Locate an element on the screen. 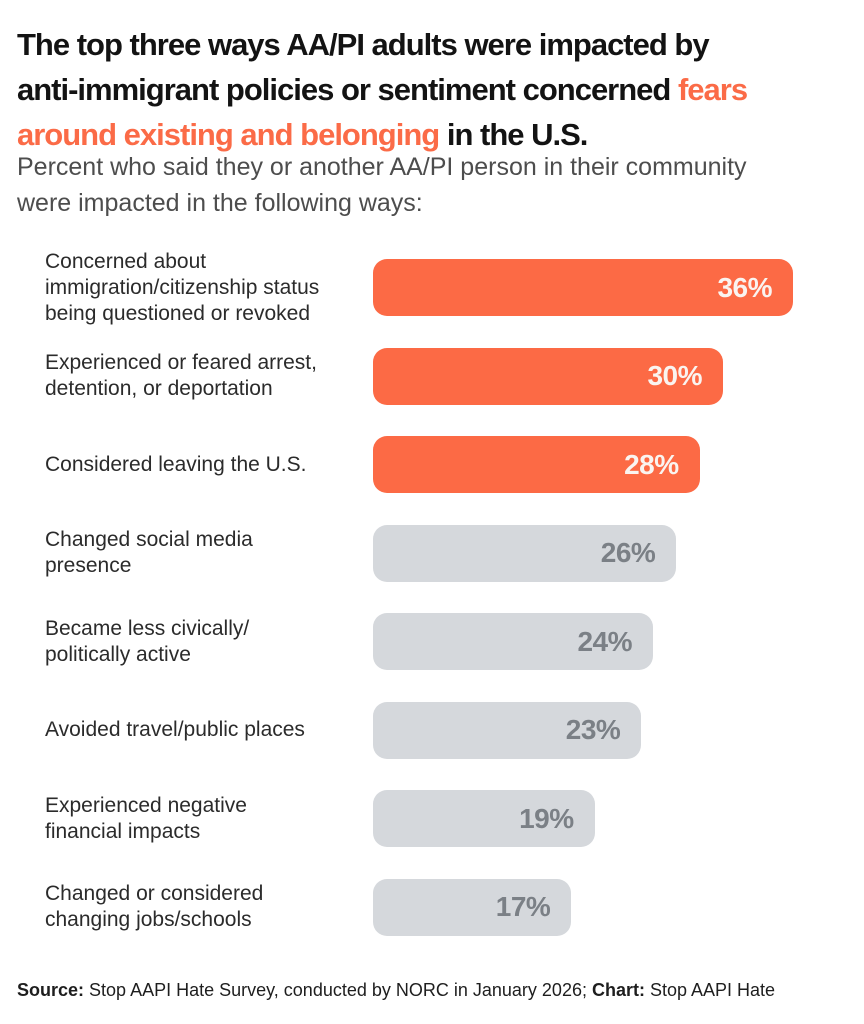 The height and width of the screenshot is (1024, 864). bar-value-label: 26% is located at coordinates (628, 552).